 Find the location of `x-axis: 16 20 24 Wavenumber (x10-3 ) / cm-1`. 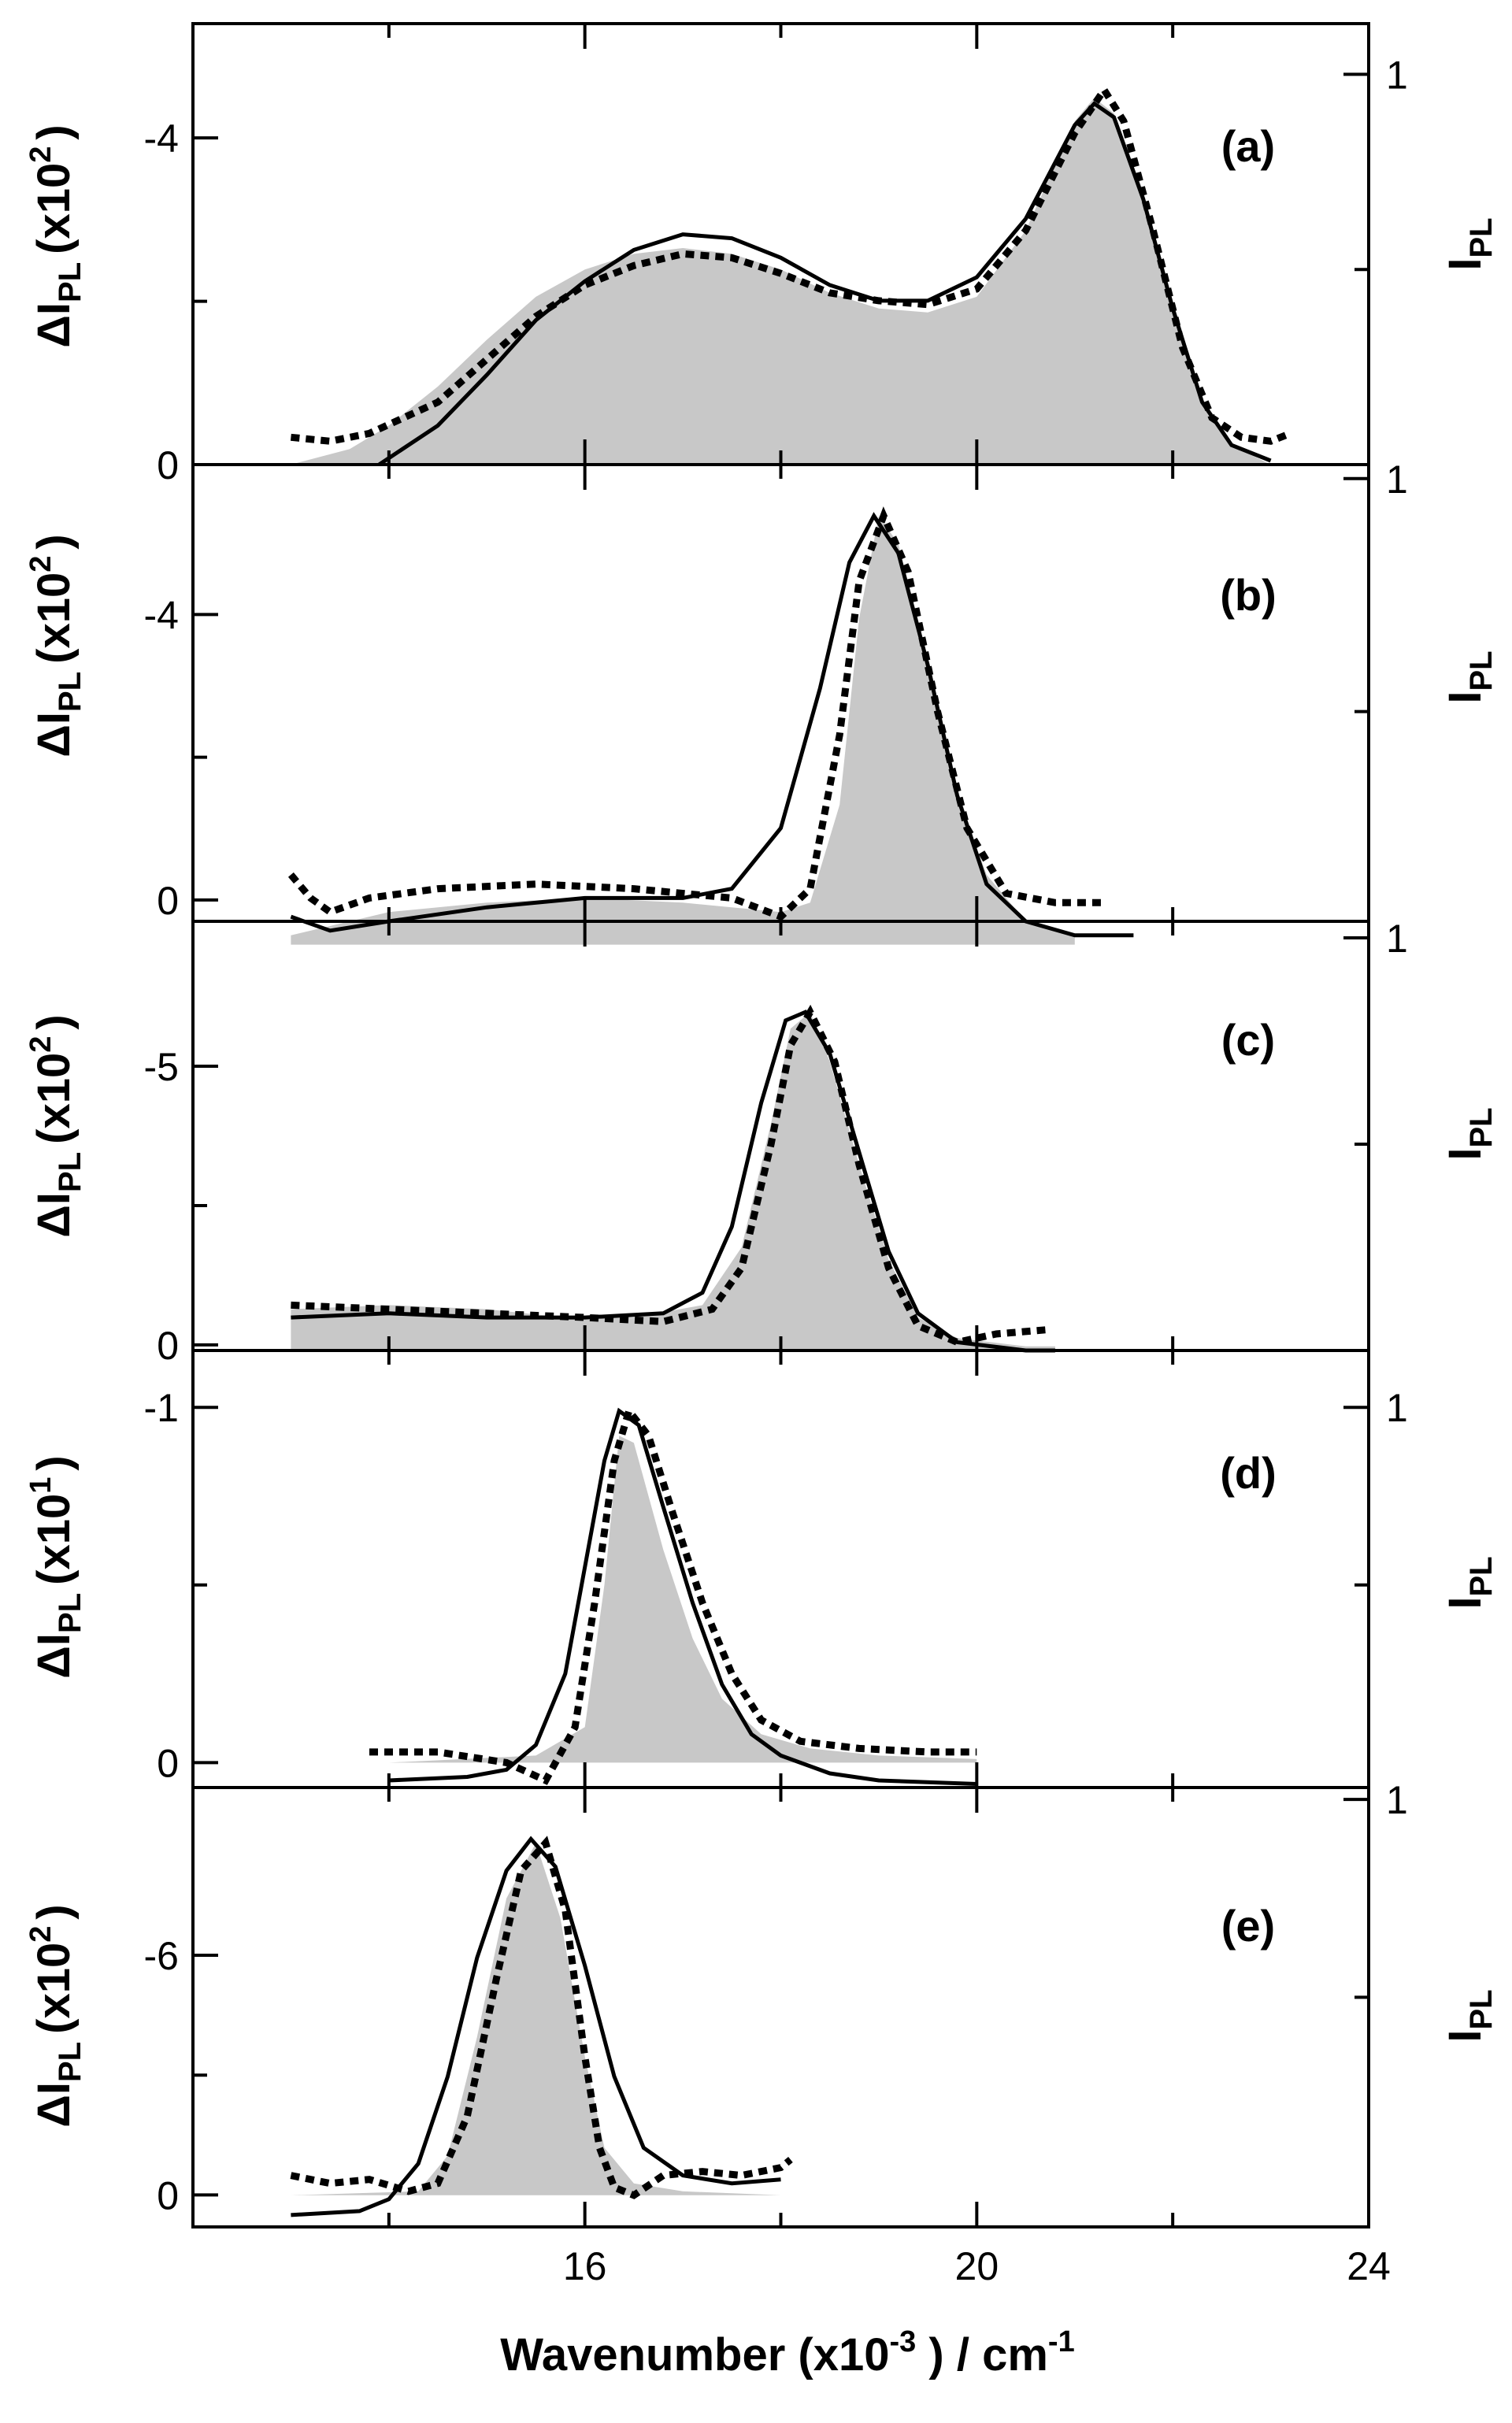

x-axis: 16 20 24 Wavenumber (x10-3 ) / cm-1 is located at coordinates (945, 2312).